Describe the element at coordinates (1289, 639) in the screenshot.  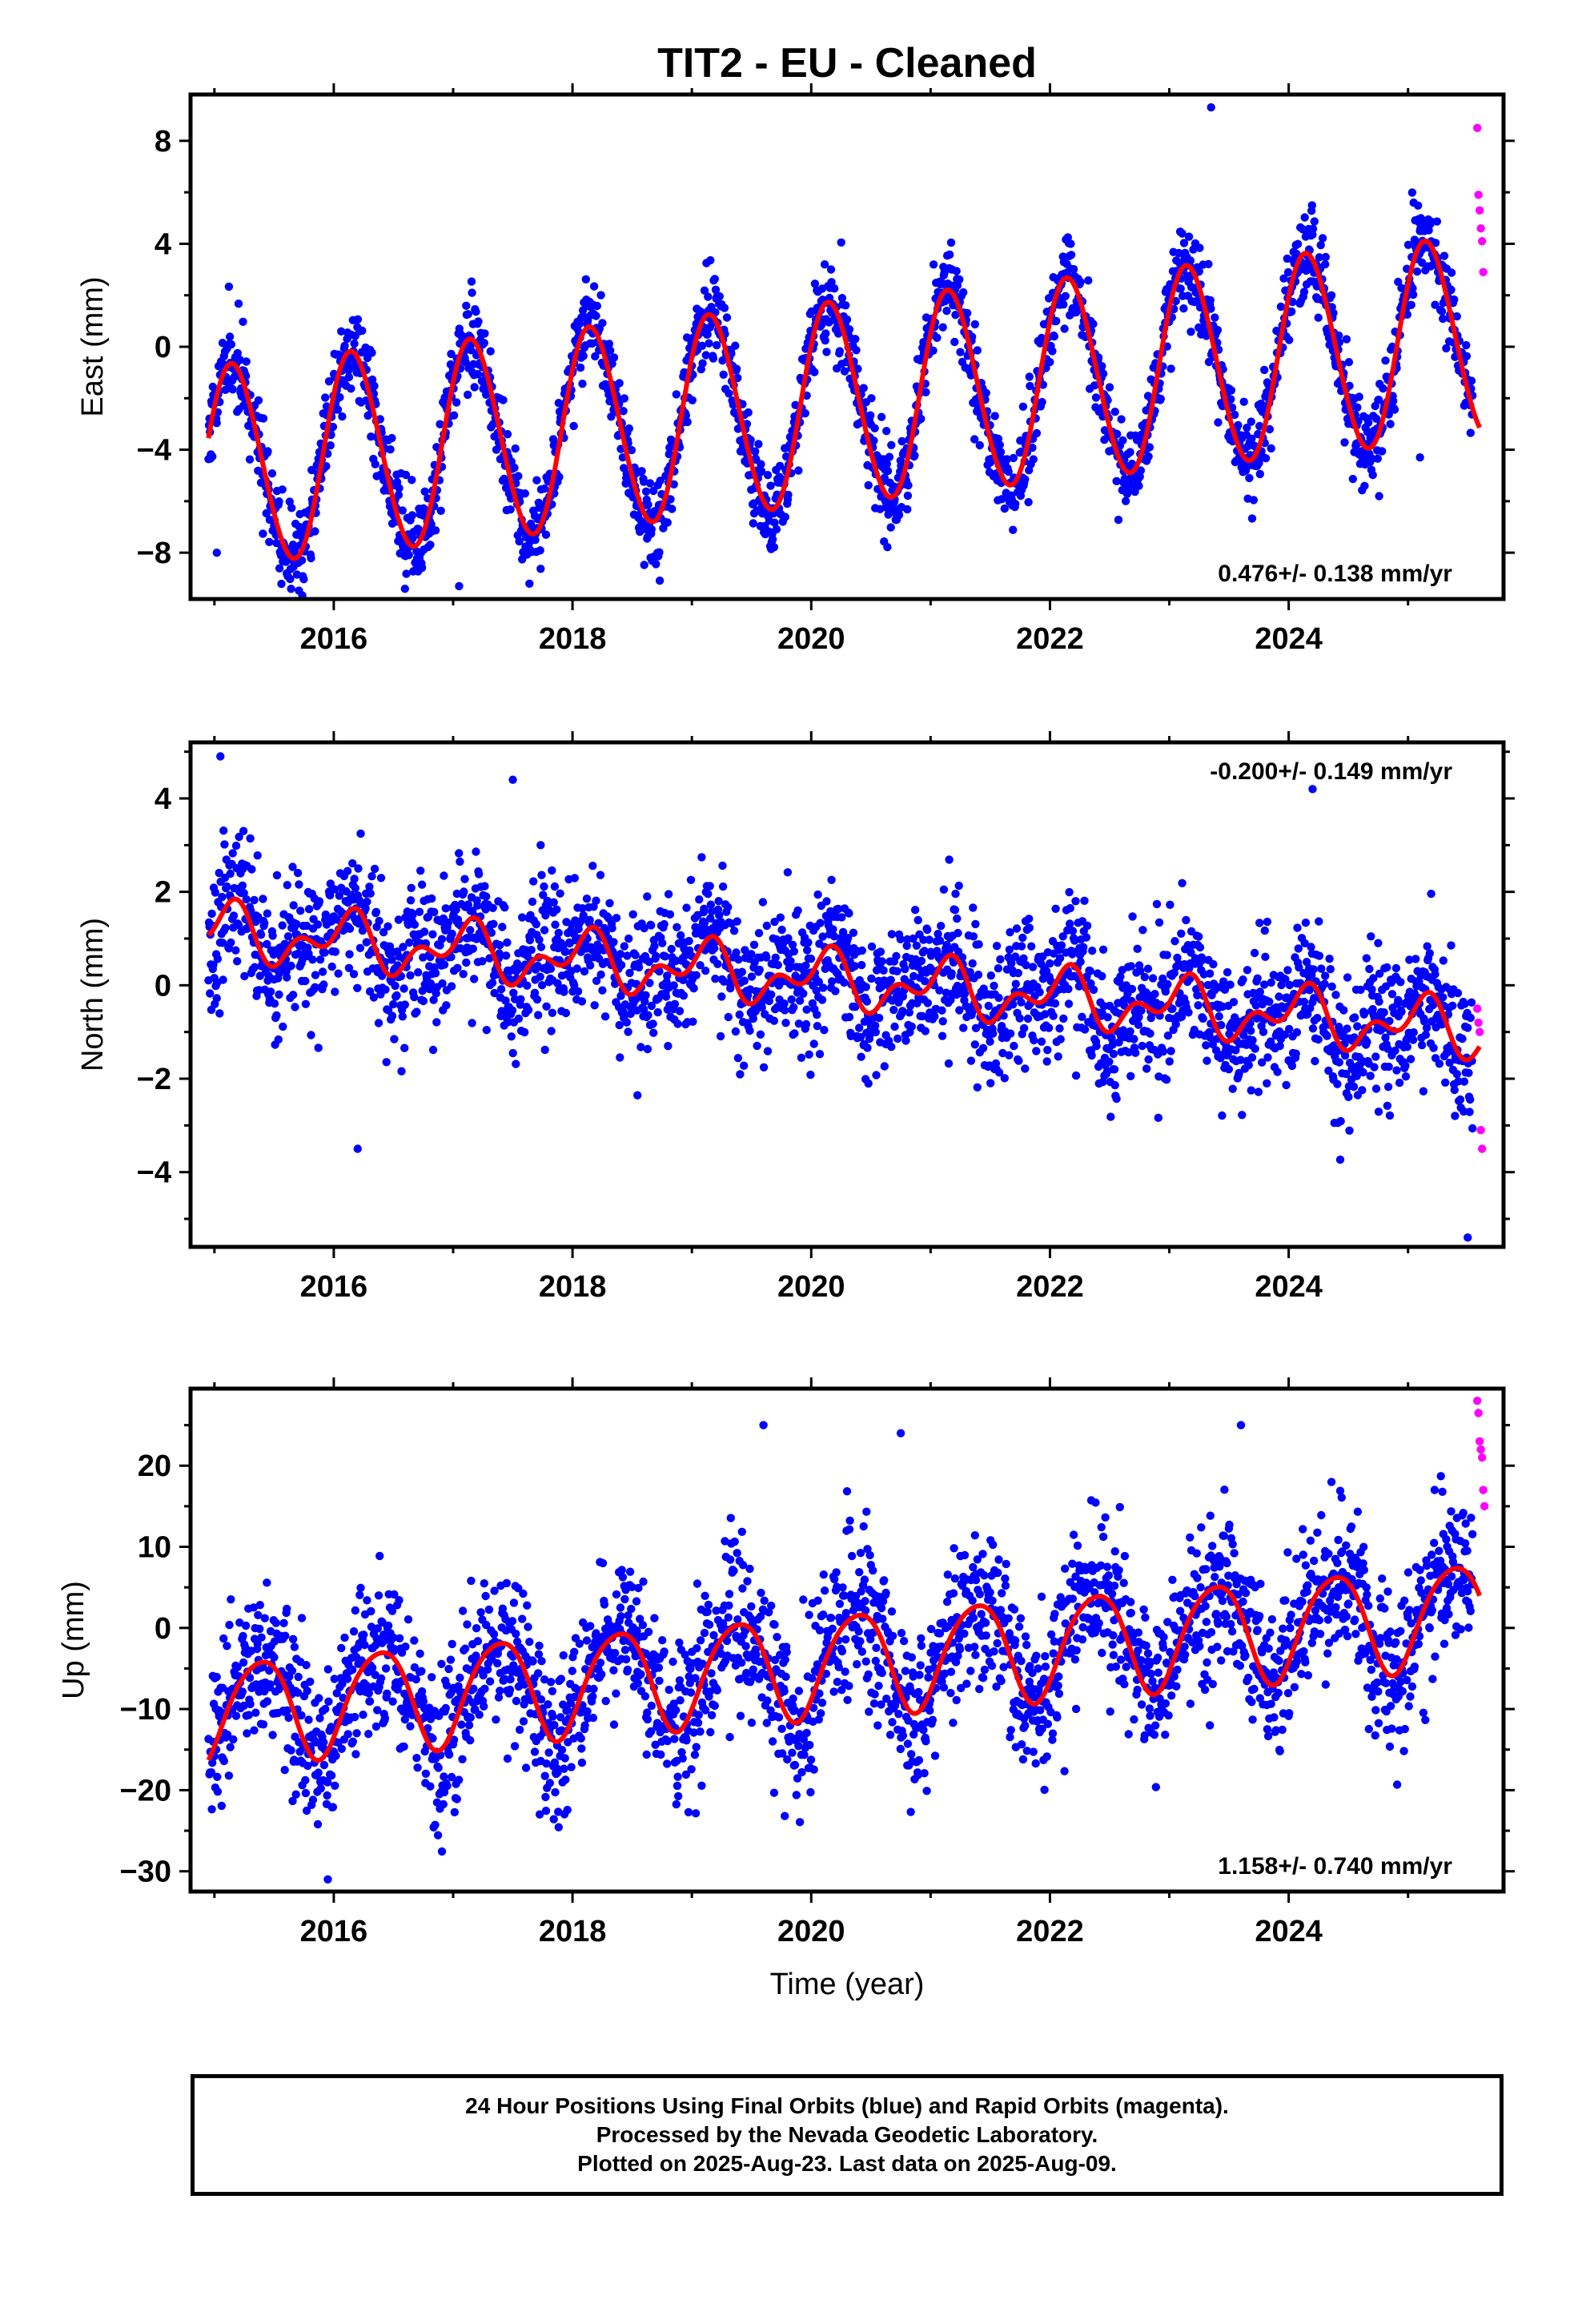
I see `x-tick-label: 2024` at that location.